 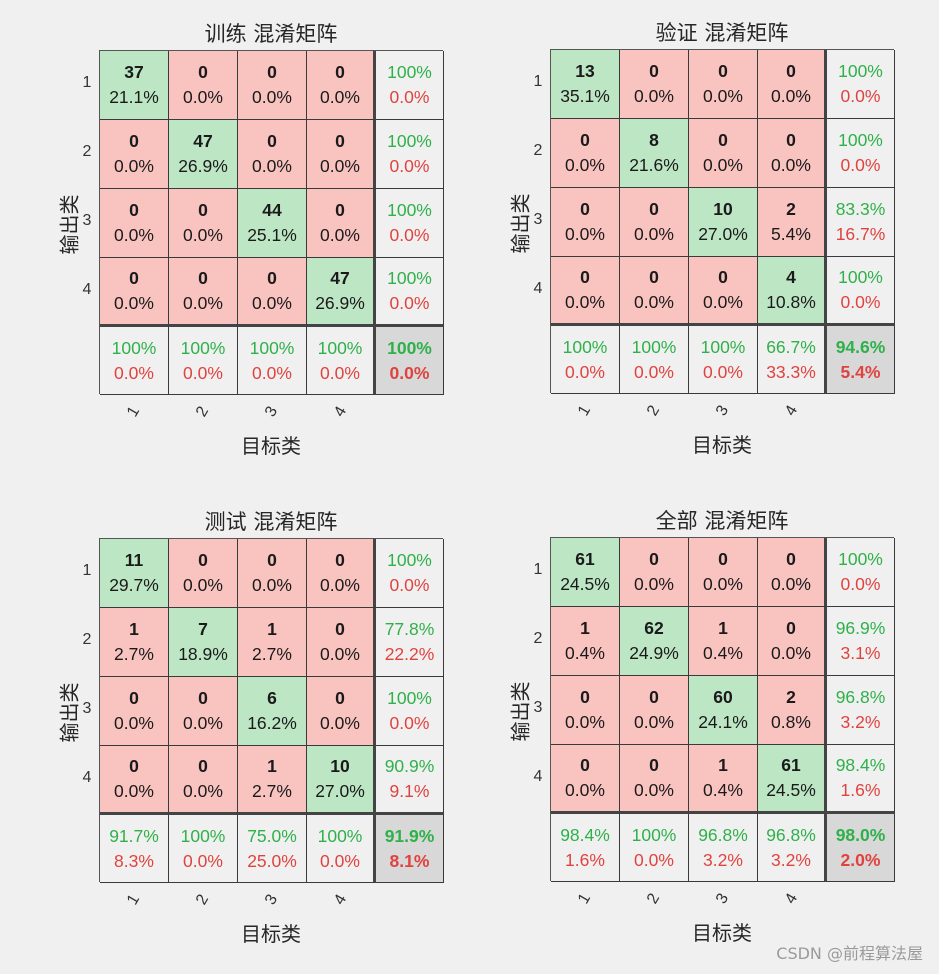 What do you see at coordinates (272, 698) in the screenshot?
I see `cell-count: 6` at bounding box center [272, 698].